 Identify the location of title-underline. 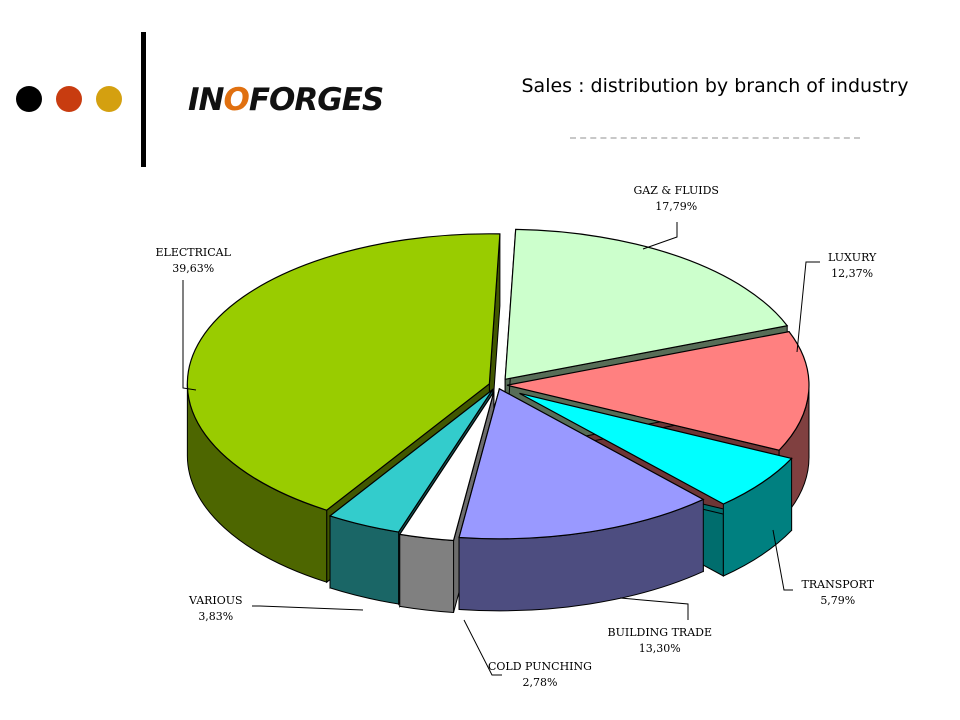
(715, 138).